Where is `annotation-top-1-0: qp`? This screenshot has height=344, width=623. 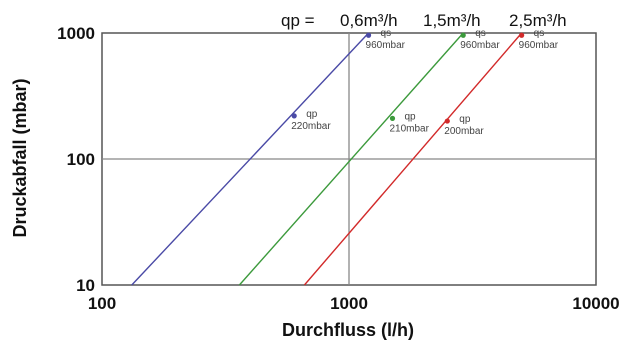 annotation-top-1-0: qp is located at coordinates (410, 116).